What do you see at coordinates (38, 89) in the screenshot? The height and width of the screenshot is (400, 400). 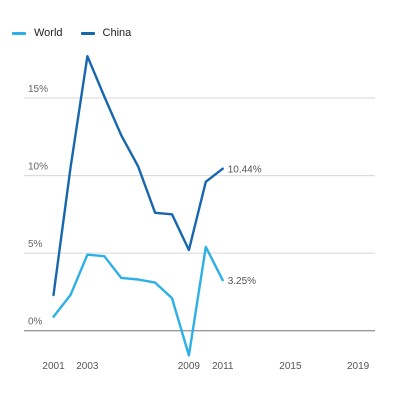 I see `y-tick-label: 15%` at bounding box center [38, 89].